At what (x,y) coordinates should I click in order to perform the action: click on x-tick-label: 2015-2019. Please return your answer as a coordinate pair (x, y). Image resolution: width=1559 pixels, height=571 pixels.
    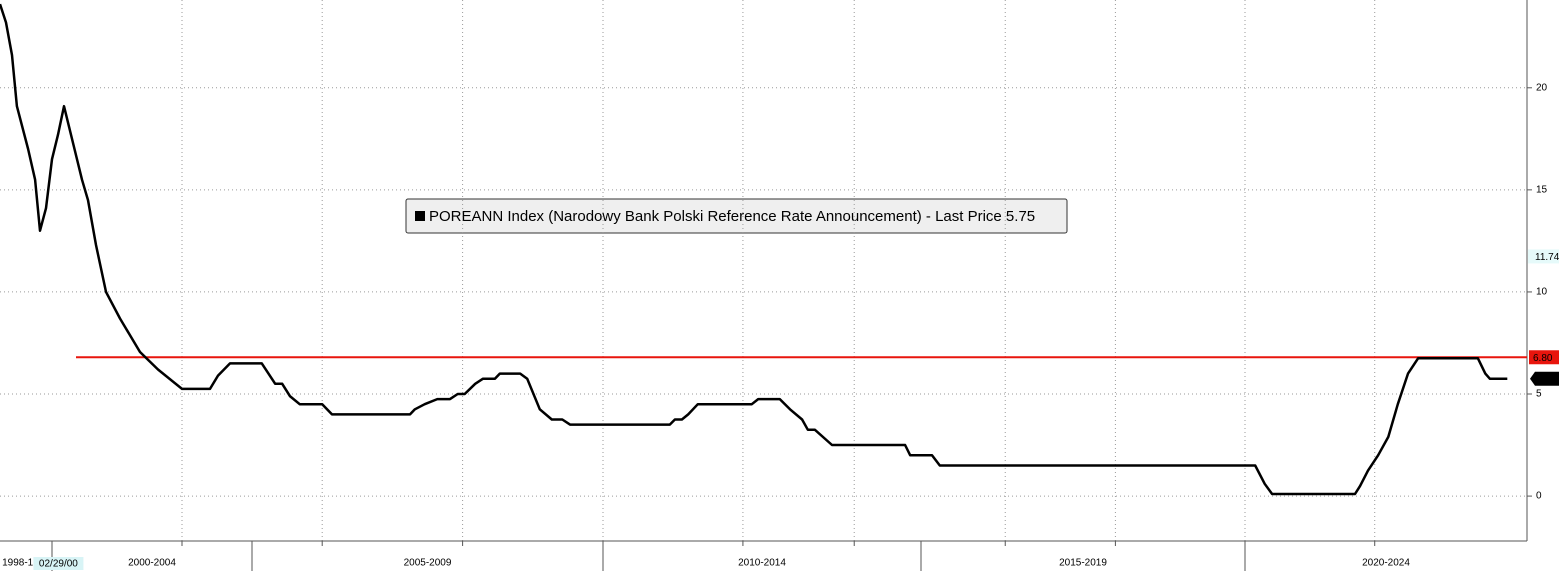
    Looking at the image, I should click on (1083, 563).